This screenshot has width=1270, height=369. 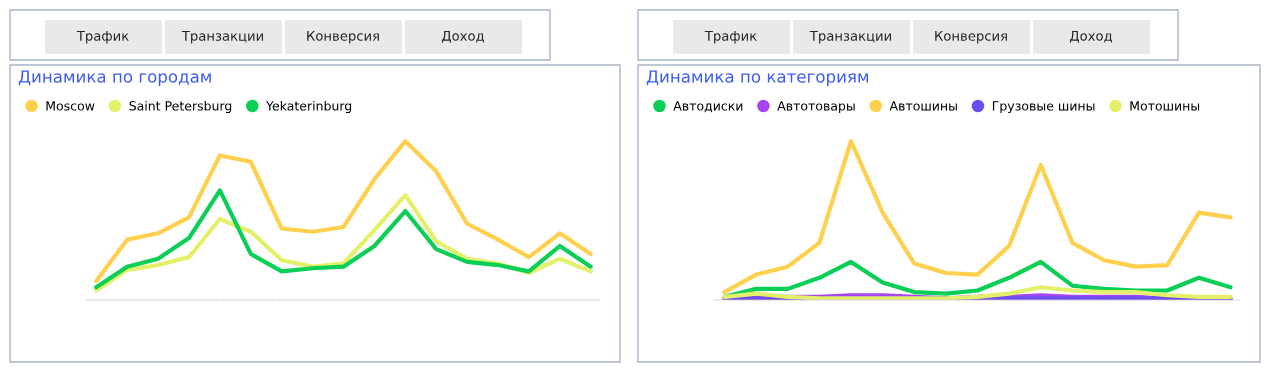 I want to click on legend-label: Мотошины, so click(x=1165, y=106).